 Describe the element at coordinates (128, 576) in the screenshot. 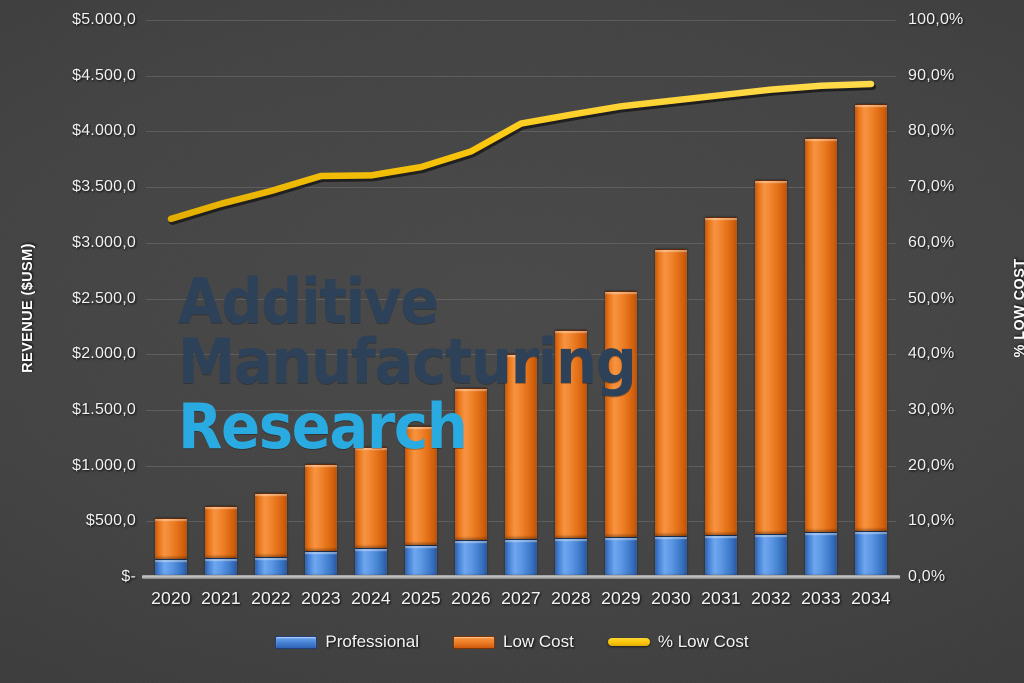

I see `y-axis-left-tick: $-` at that location.